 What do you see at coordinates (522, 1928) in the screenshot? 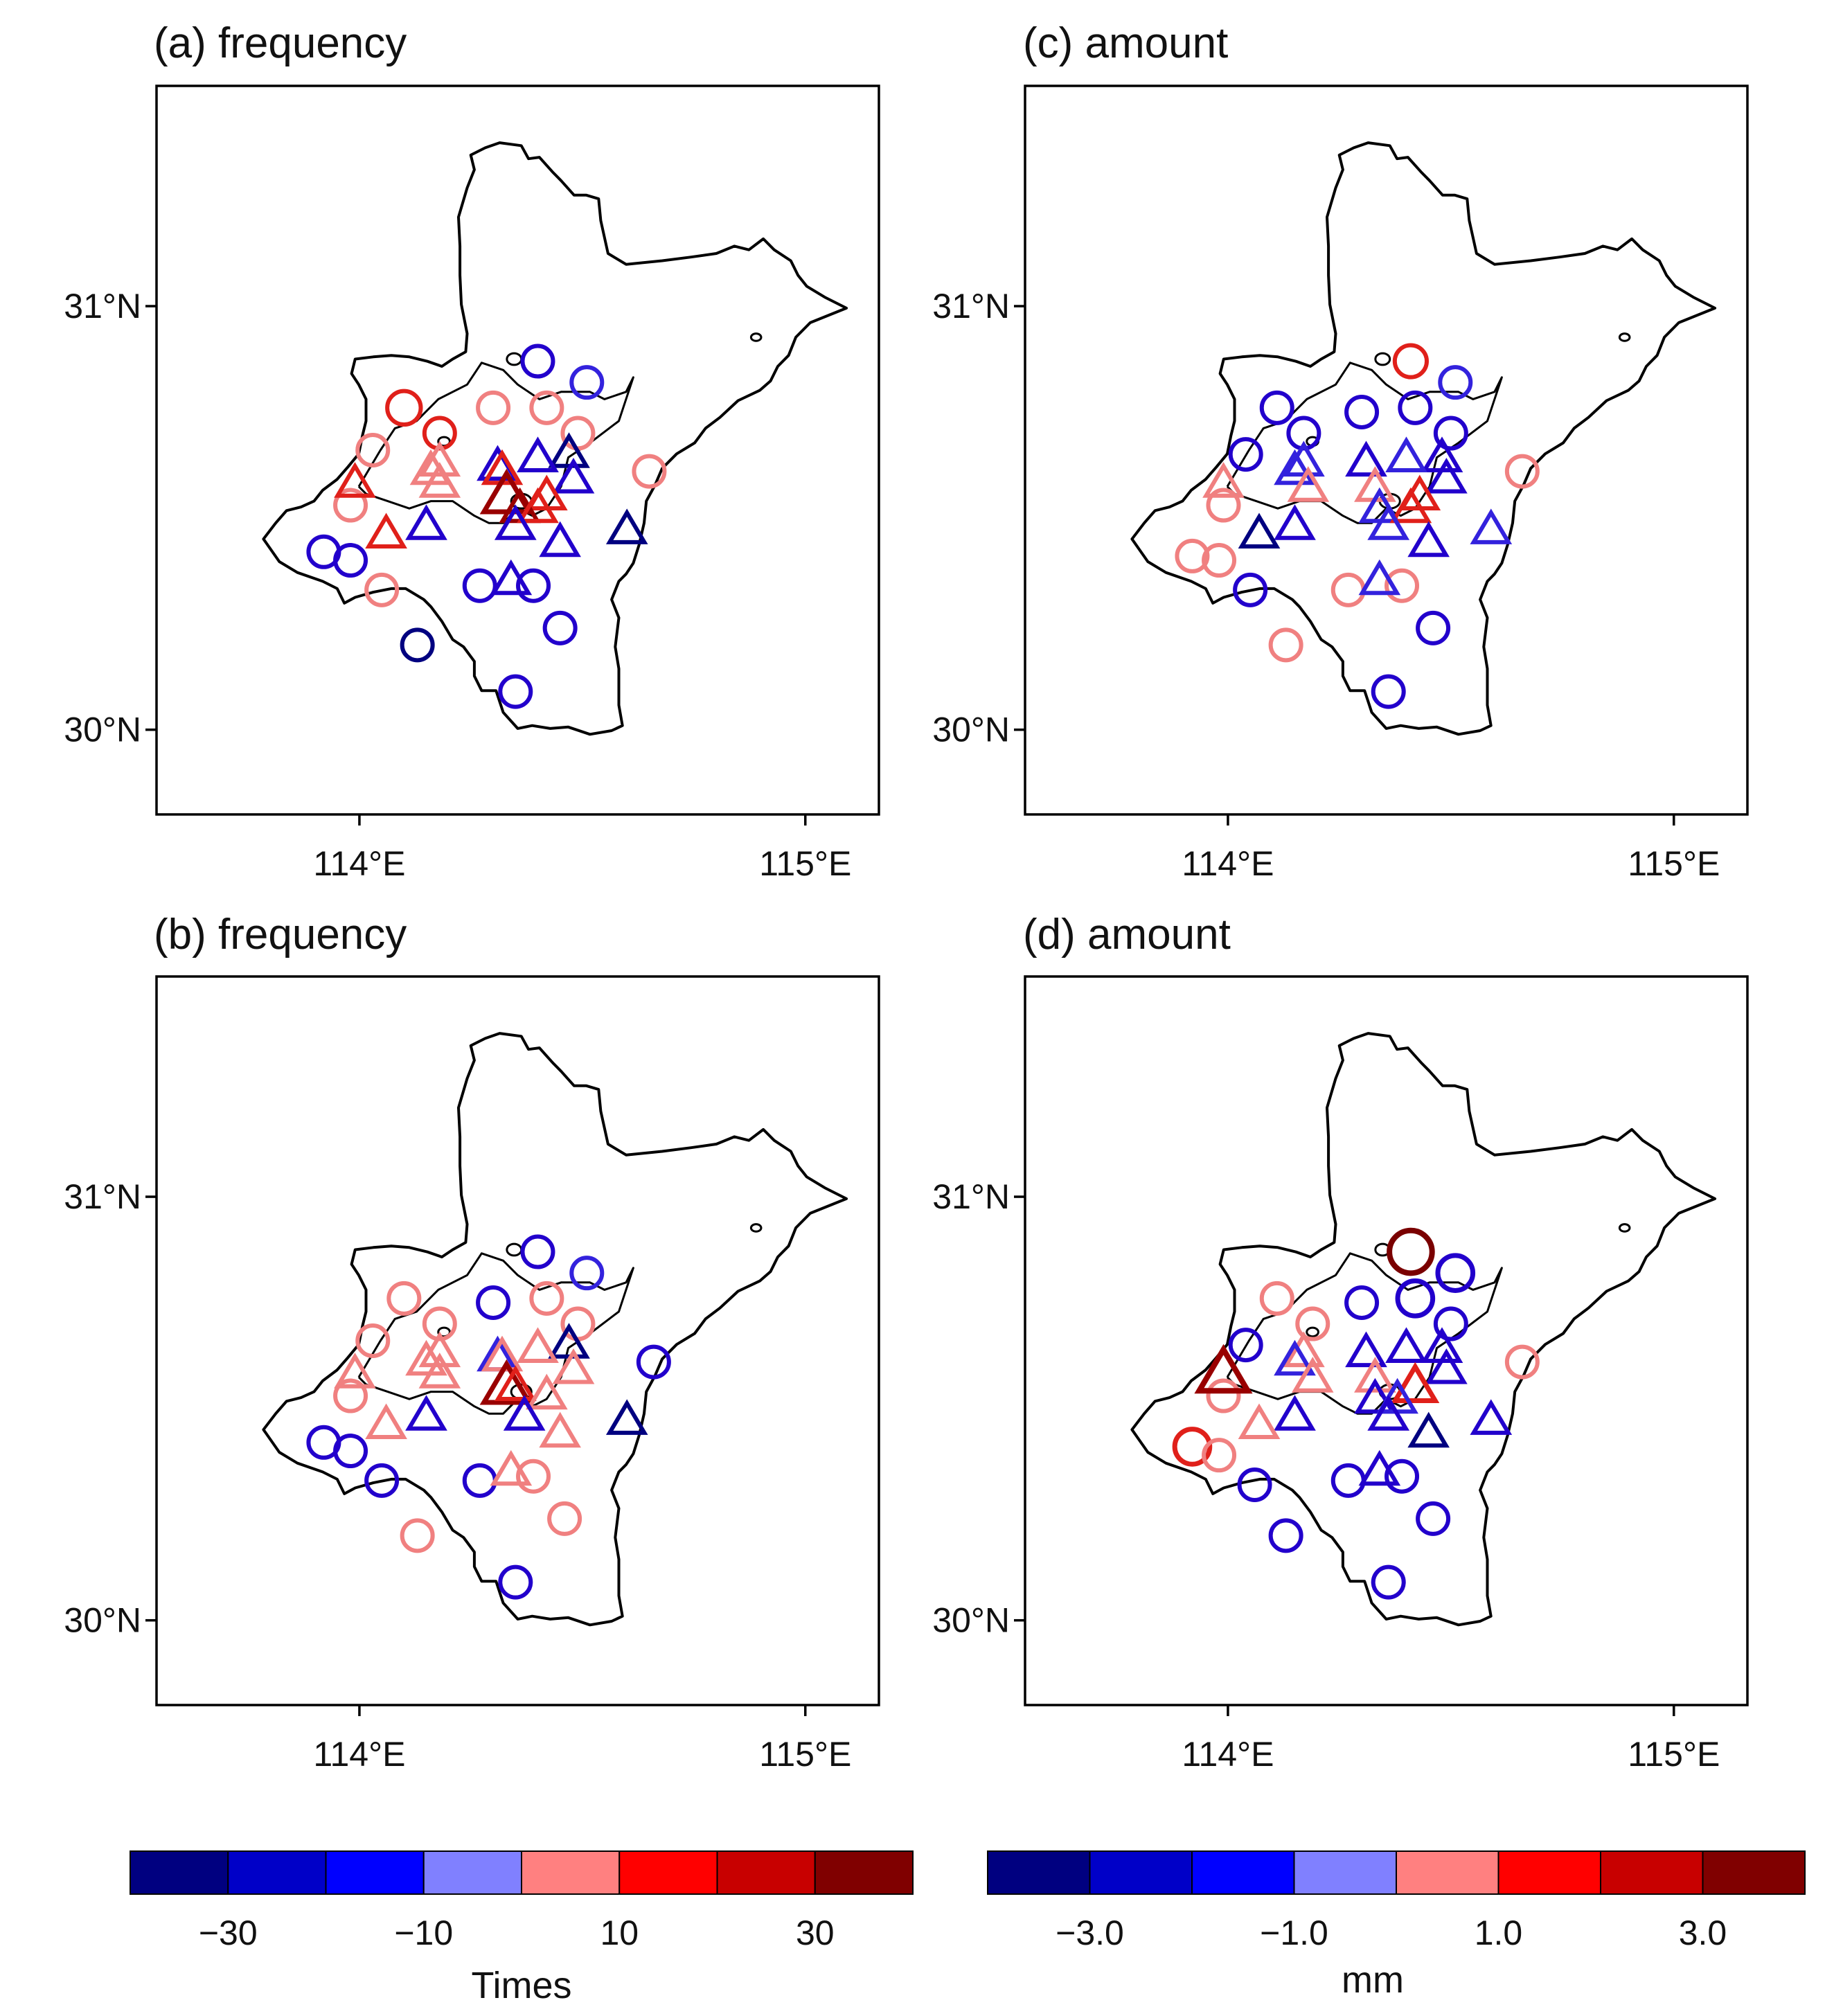
I see `colorbar-times: −30 −10 10 30 Times` at bounding box center [522, 1928].